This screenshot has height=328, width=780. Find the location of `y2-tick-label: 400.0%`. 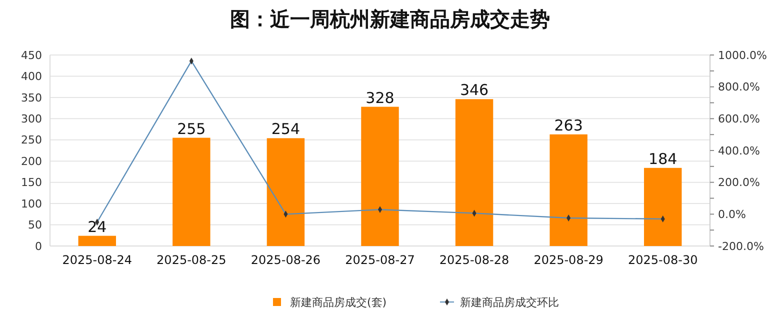

y2-tick-label: 400.0% is located at coordinates (739, 151).